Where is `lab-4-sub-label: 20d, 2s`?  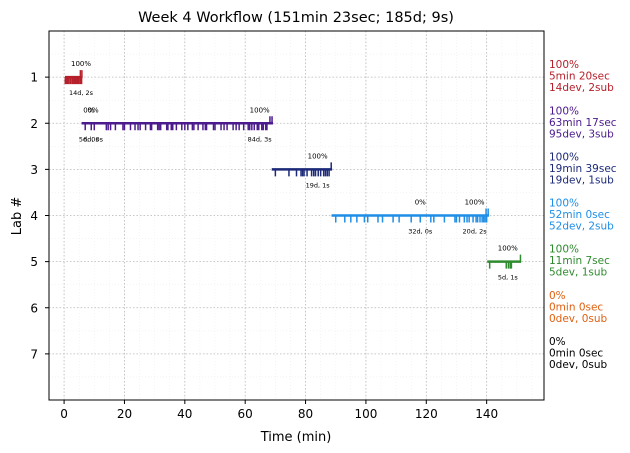 lab-4-sub-label: 20d, 2s is located at coordinates (475, 232).